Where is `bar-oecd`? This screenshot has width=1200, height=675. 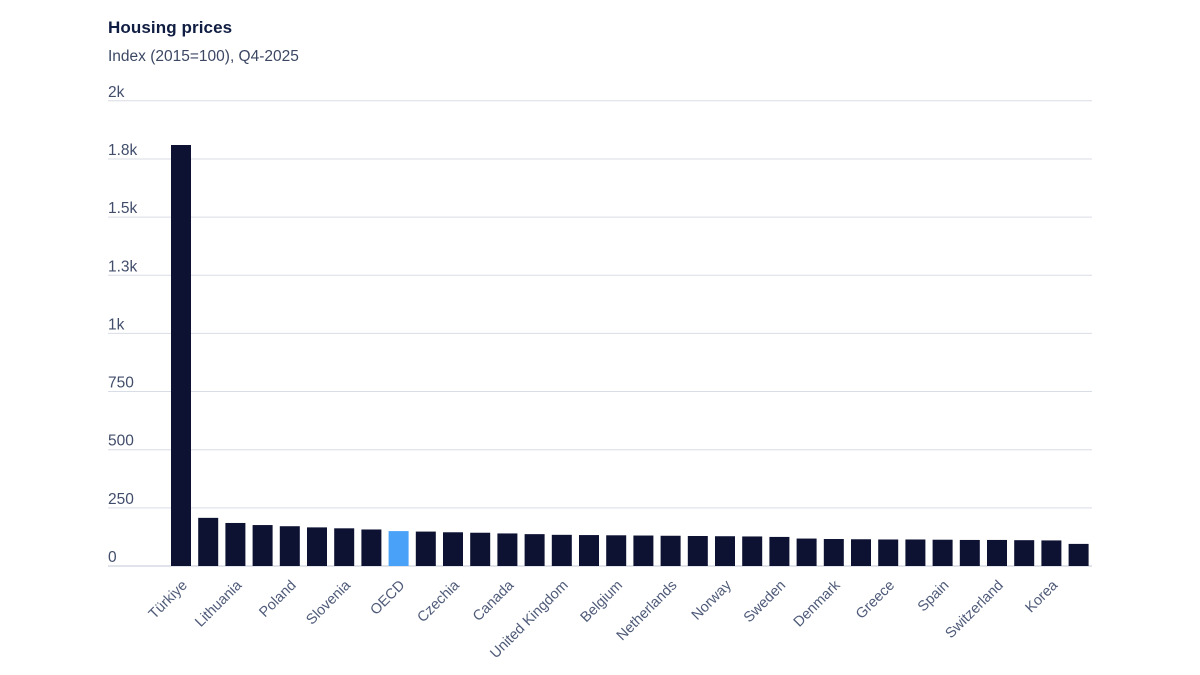
bar-oecd is located at coordinates (398, 548).